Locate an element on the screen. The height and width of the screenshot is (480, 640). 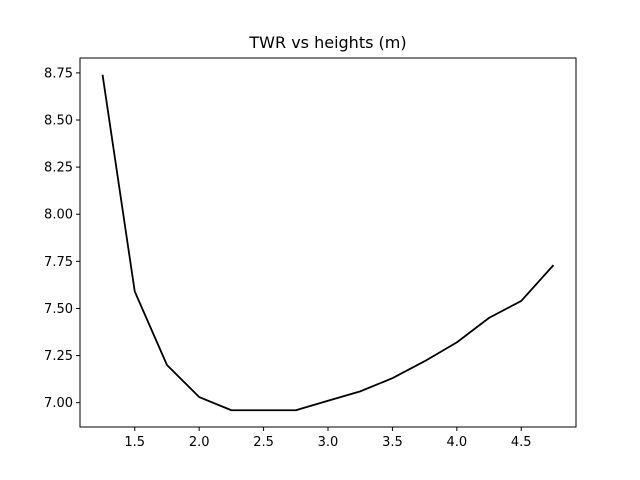
y-tick-label: 8.00 is located at coordinates (58, 215).